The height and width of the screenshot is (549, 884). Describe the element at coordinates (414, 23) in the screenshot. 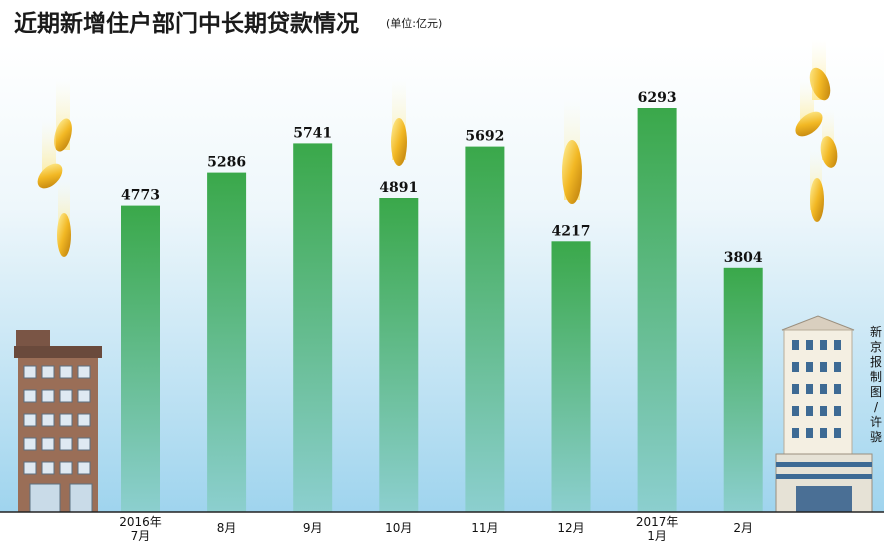

I see `chart-unit: (单位:亿元)` at that location.